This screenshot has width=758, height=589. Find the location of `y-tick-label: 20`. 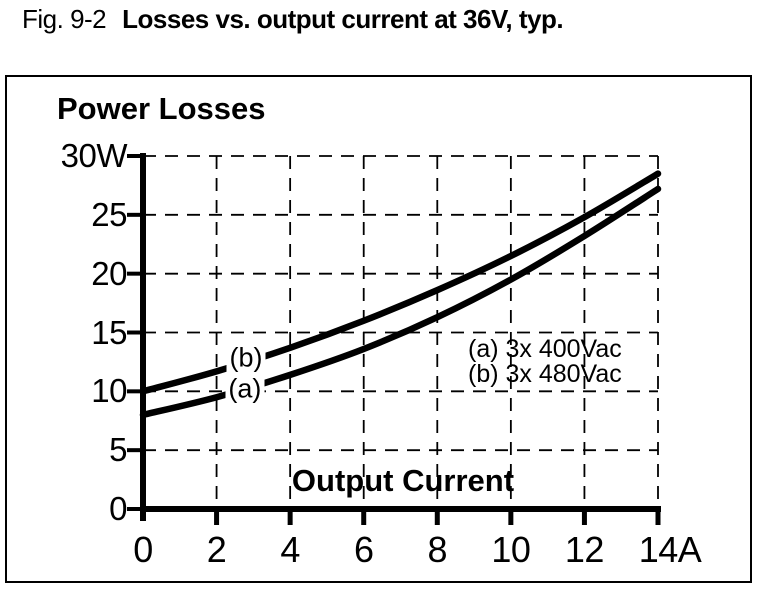

y-tick-label: 20 is located at coordinates (109, 273).